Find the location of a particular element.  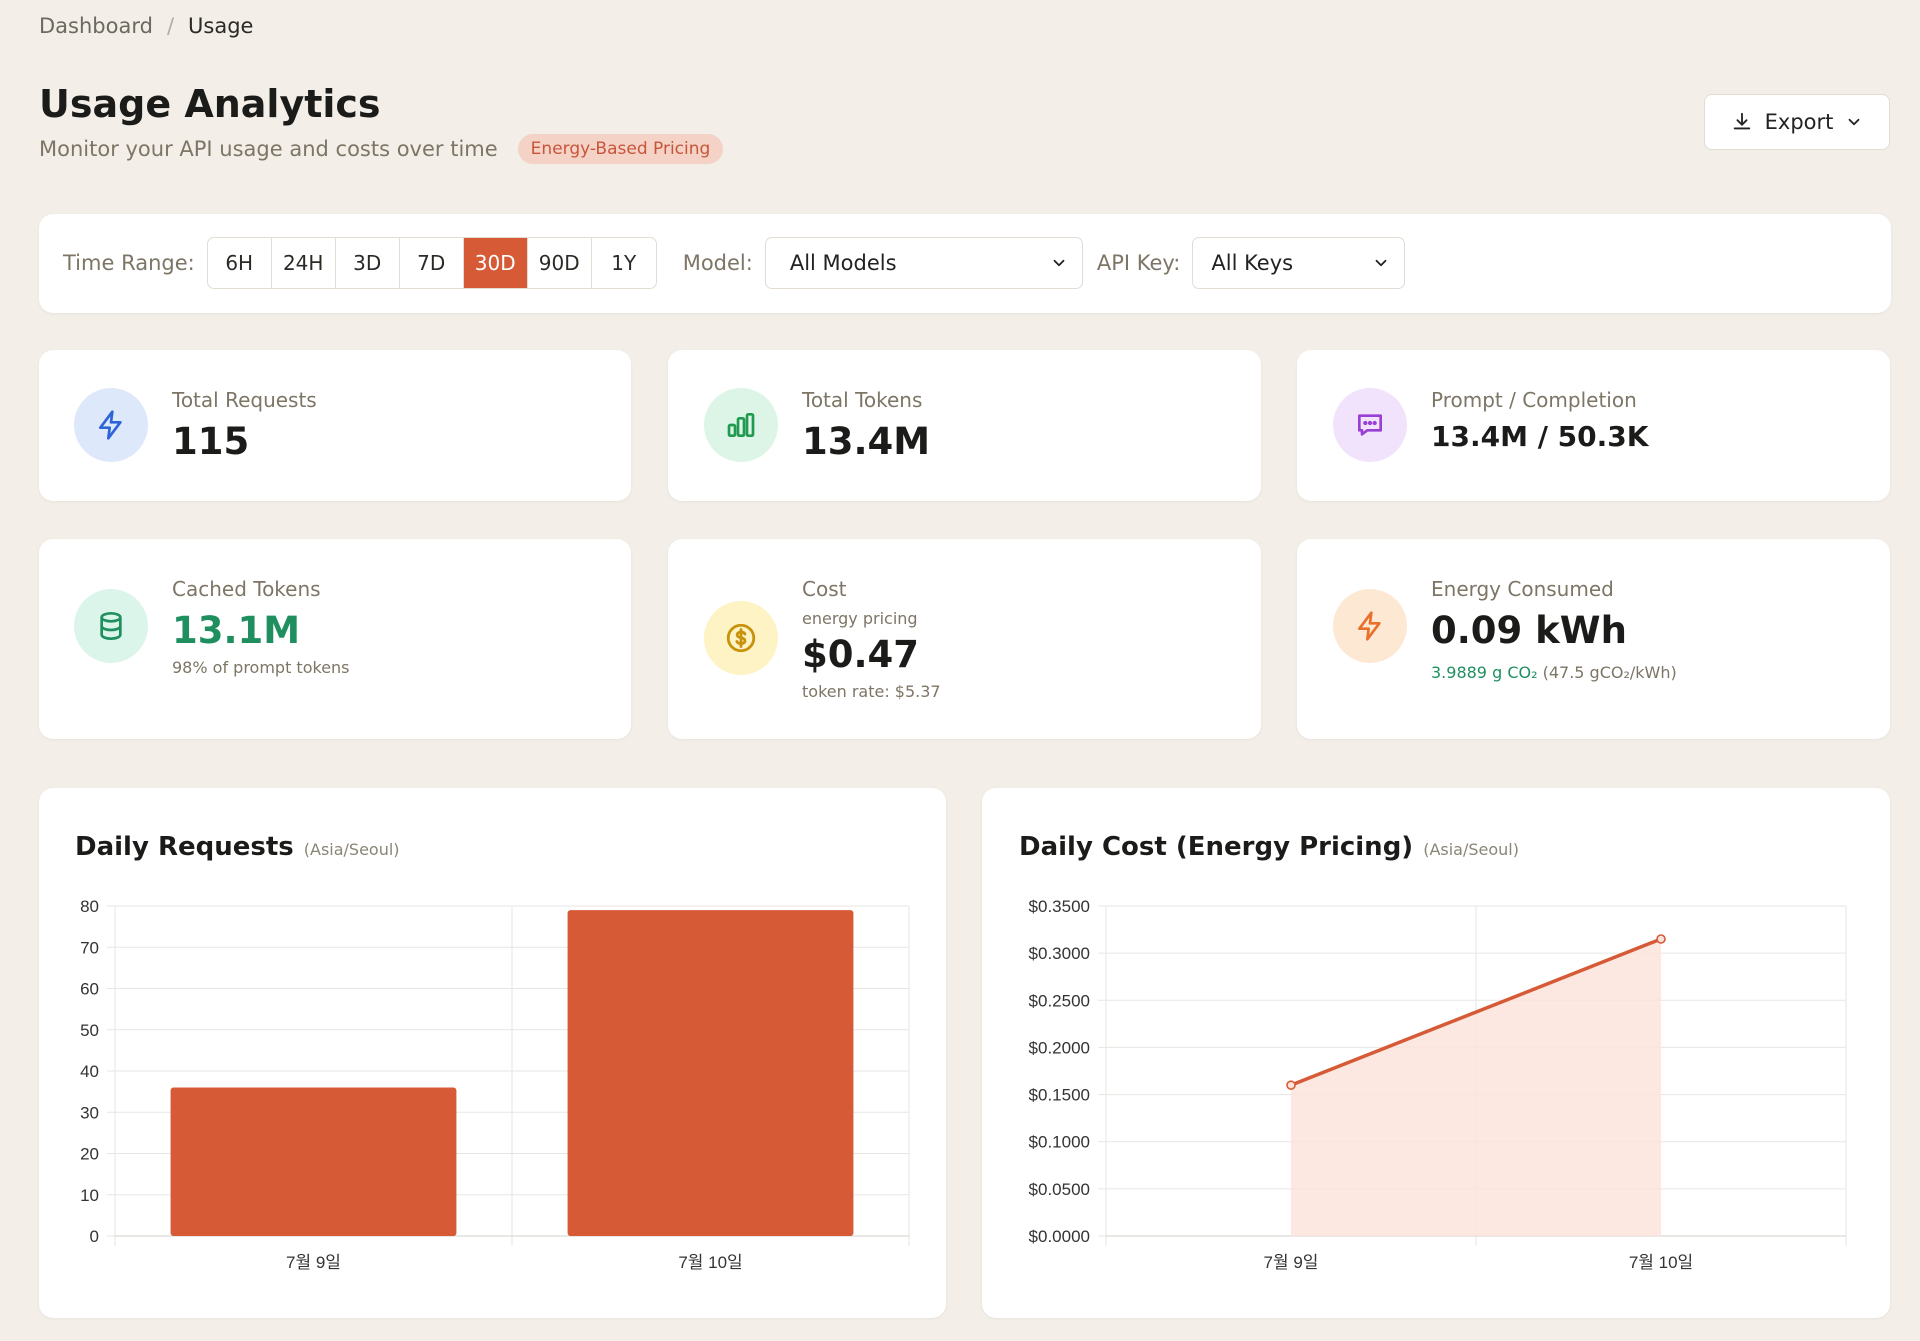

y-tick-label: 40 is located at coordinates (89, 1071).